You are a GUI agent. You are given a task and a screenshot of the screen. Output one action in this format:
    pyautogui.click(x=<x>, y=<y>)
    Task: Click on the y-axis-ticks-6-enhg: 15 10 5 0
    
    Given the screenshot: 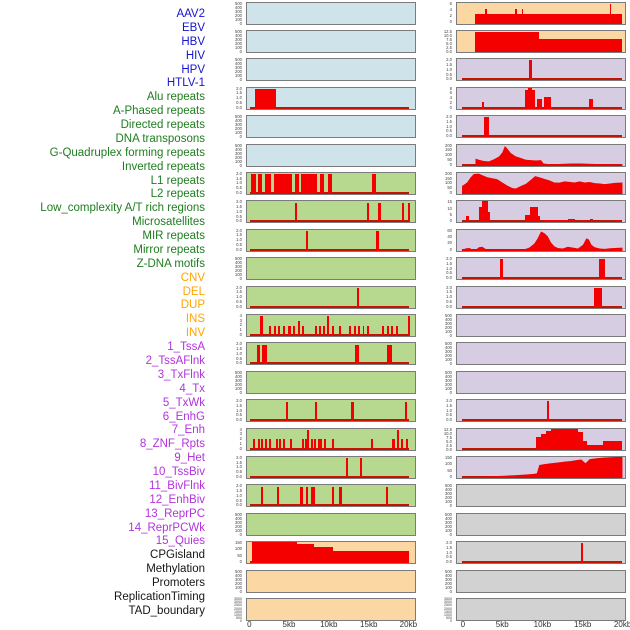 What is the action you would take?
    pyautogui.click(x=437, y=211)
    